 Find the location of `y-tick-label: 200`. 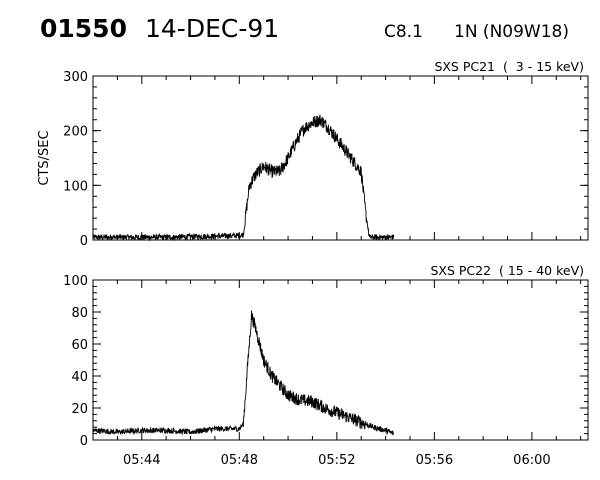

y-tick-label: 200 is located at coordinates (75, 132).